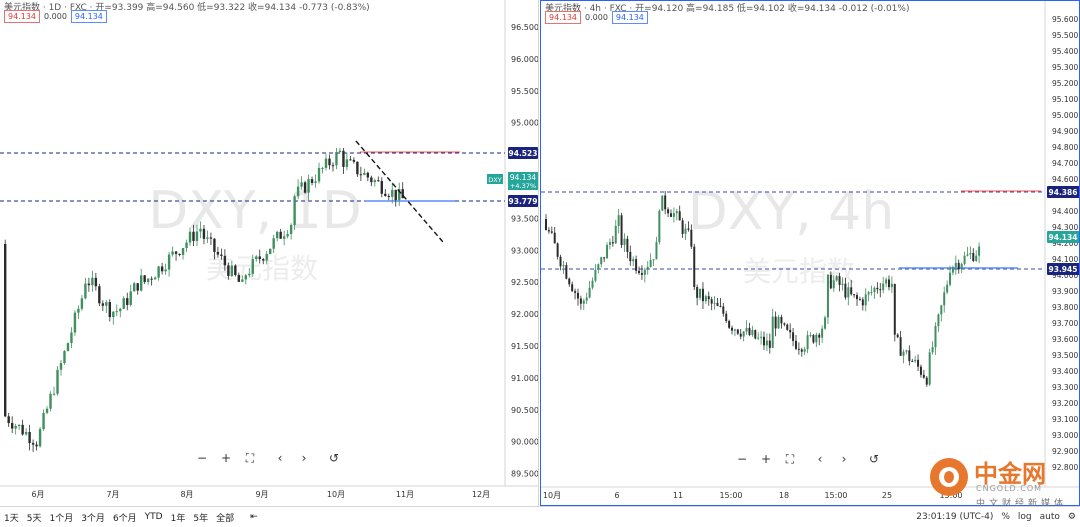 This screenshot has width=1080, height=527. Describe the element at coordinates (1063, 192) in the screenshot. I see `price-label-top-bg` at that location.